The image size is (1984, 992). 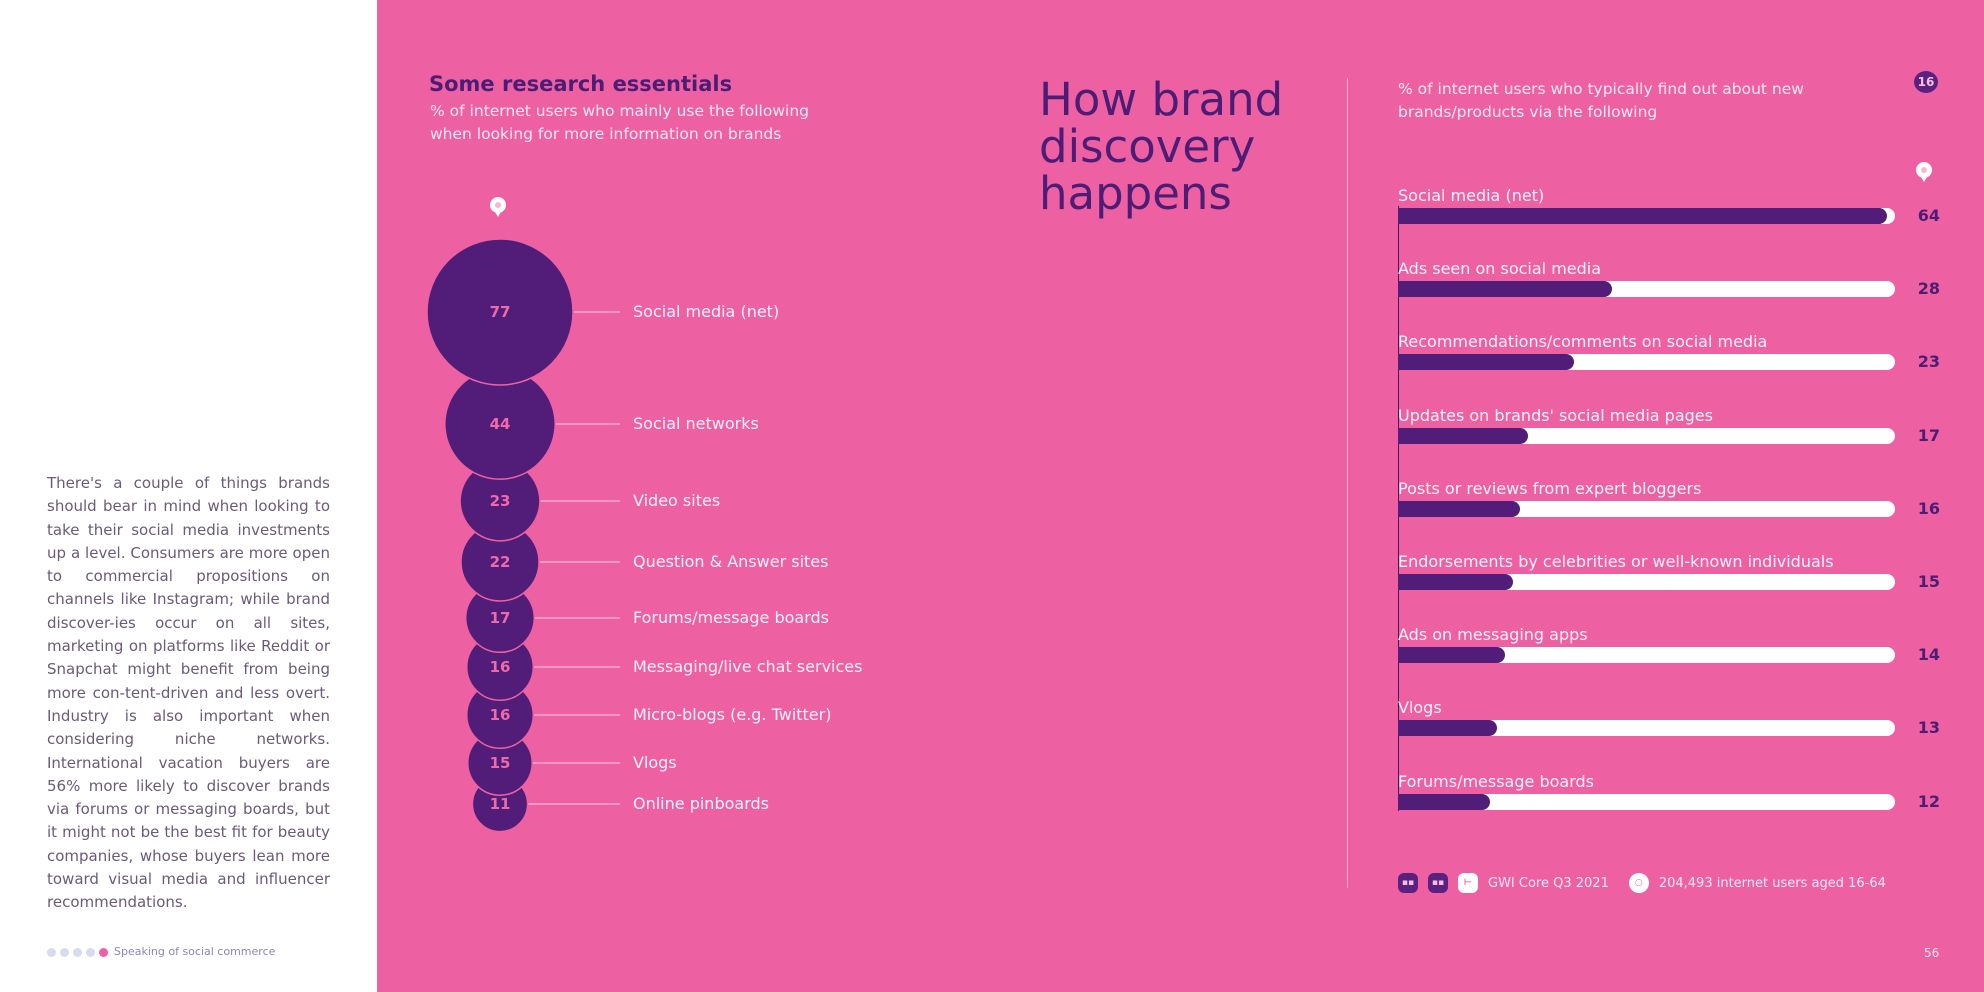 I want to click on bubble-value: 77, so click(x=500, y=312).